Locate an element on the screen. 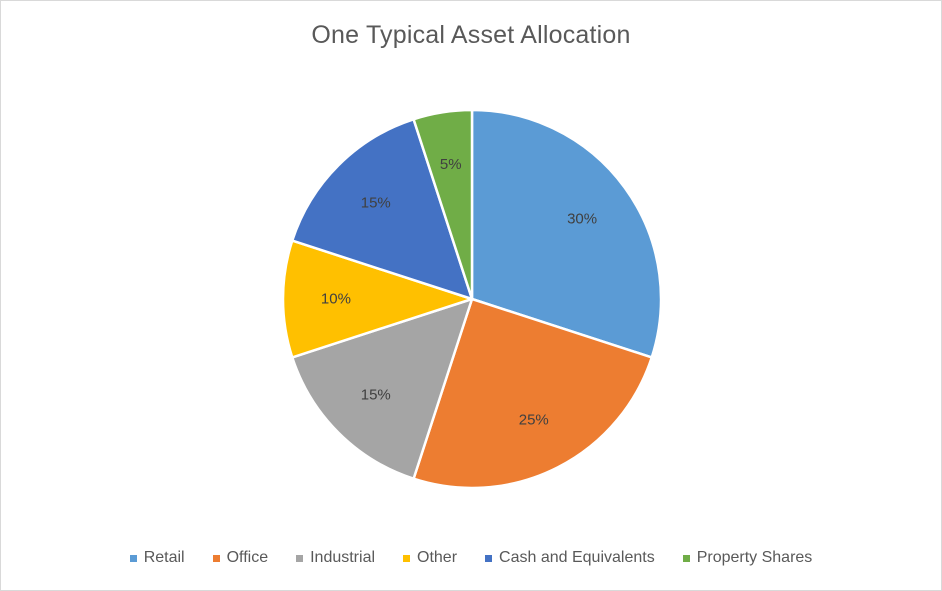  pie-slice-retail is located at coordinates (566, 233).